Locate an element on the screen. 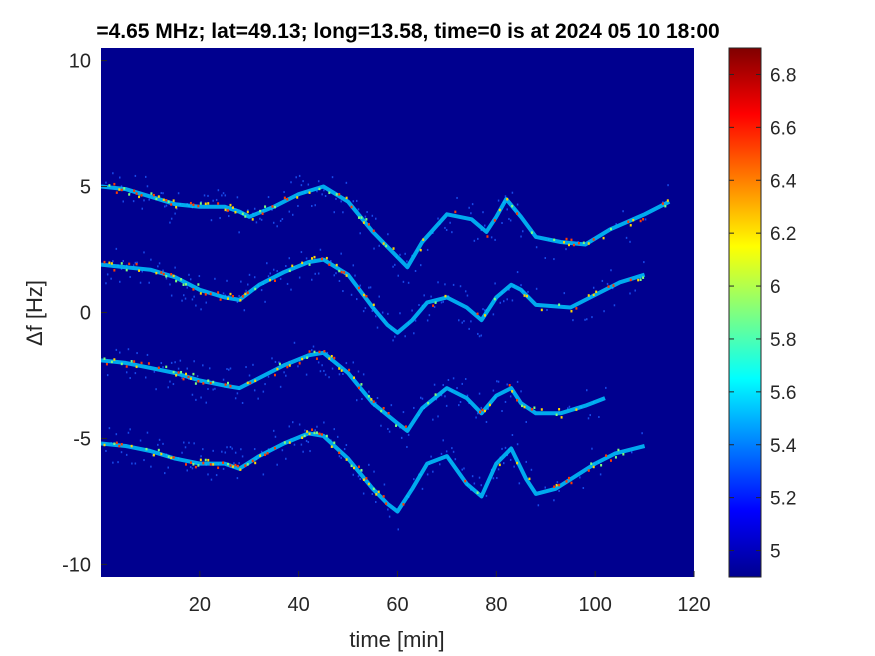 This screenshot has height=656, width=875. colorbar-tick-label: 6.4 is located at coordinates (783, 181).